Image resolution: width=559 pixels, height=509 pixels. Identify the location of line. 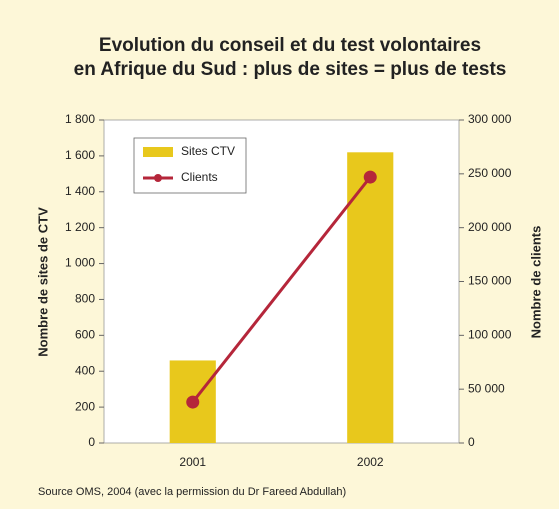
(281, 290).